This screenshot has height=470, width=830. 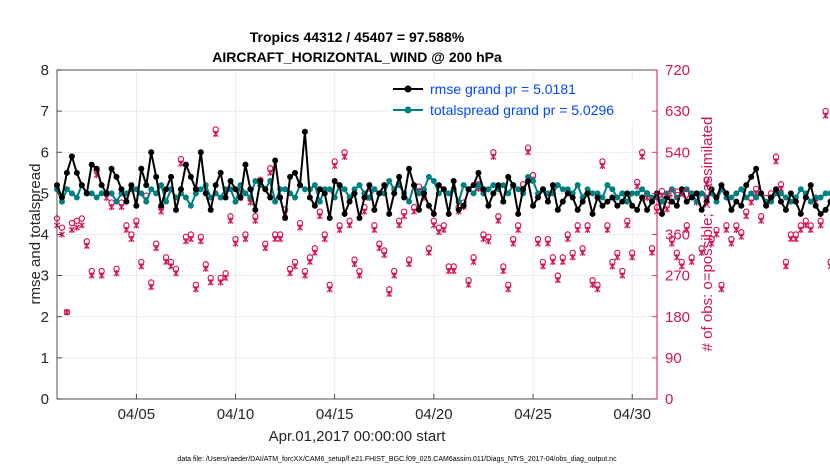 I want to click on y-tick-label-left: 0, so click(x=45, y=399).